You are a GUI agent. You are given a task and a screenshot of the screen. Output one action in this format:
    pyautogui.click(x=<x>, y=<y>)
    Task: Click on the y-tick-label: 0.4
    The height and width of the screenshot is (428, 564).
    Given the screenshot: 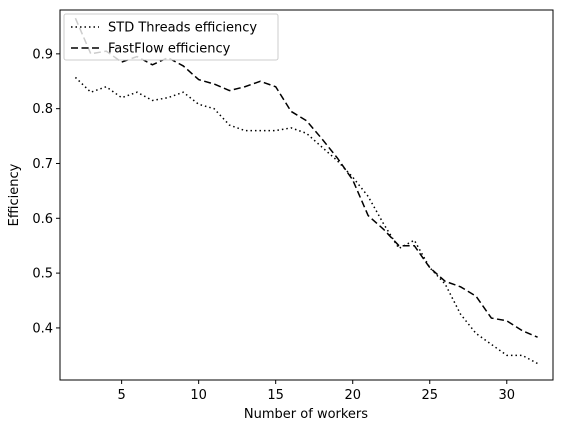 What is the action you would take?
    pyautogui.click(x=42, y=328)
    